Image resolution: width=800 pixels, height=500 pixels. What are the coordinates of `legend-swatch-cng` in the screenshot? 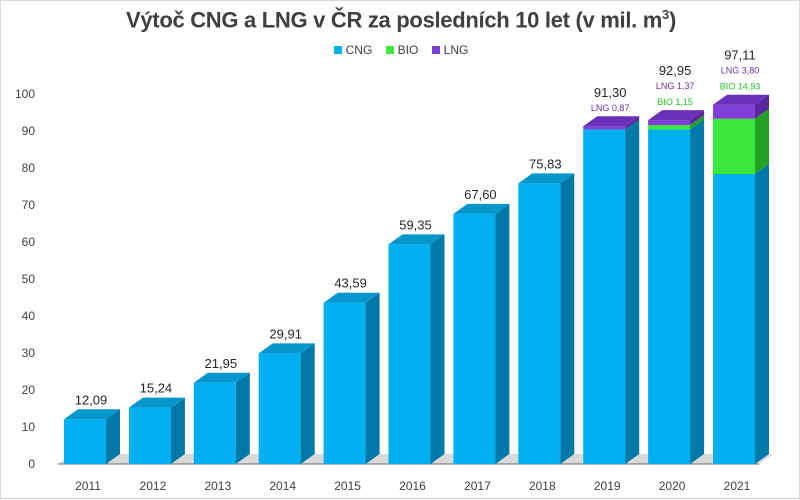 It's located at (337, 50).